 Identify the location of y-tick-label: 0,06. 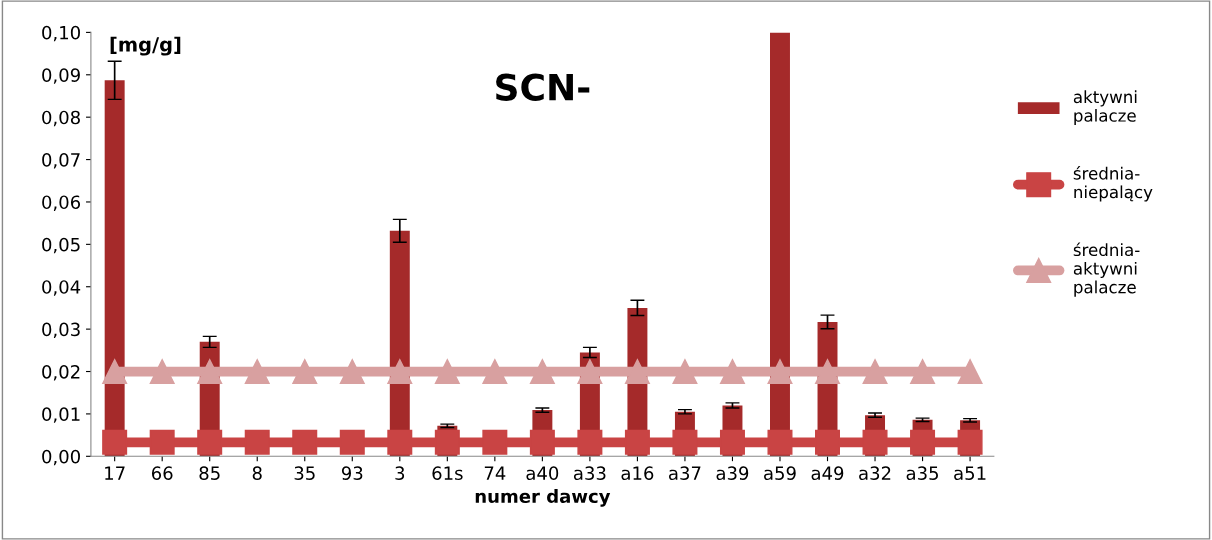
(61, 203).